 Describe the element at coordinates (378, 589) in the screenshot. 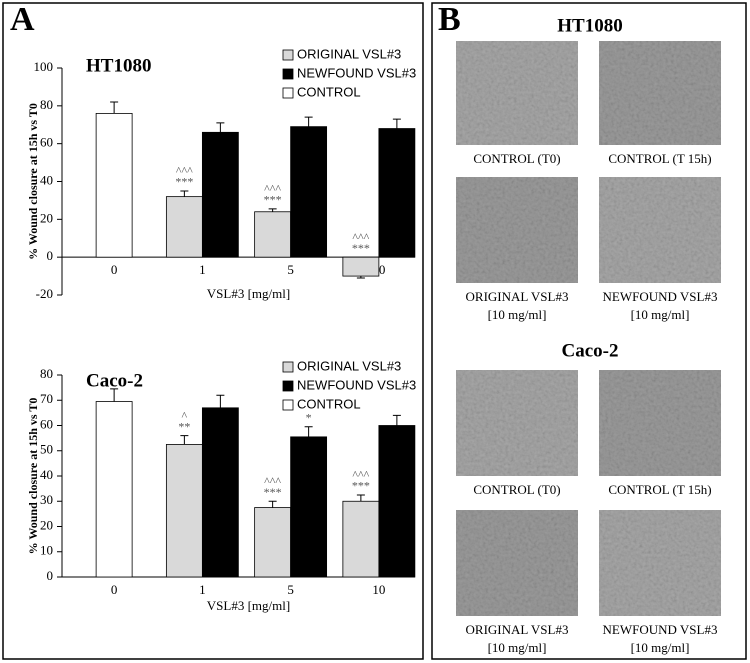

I see `x-tick-label: 10` at that location.